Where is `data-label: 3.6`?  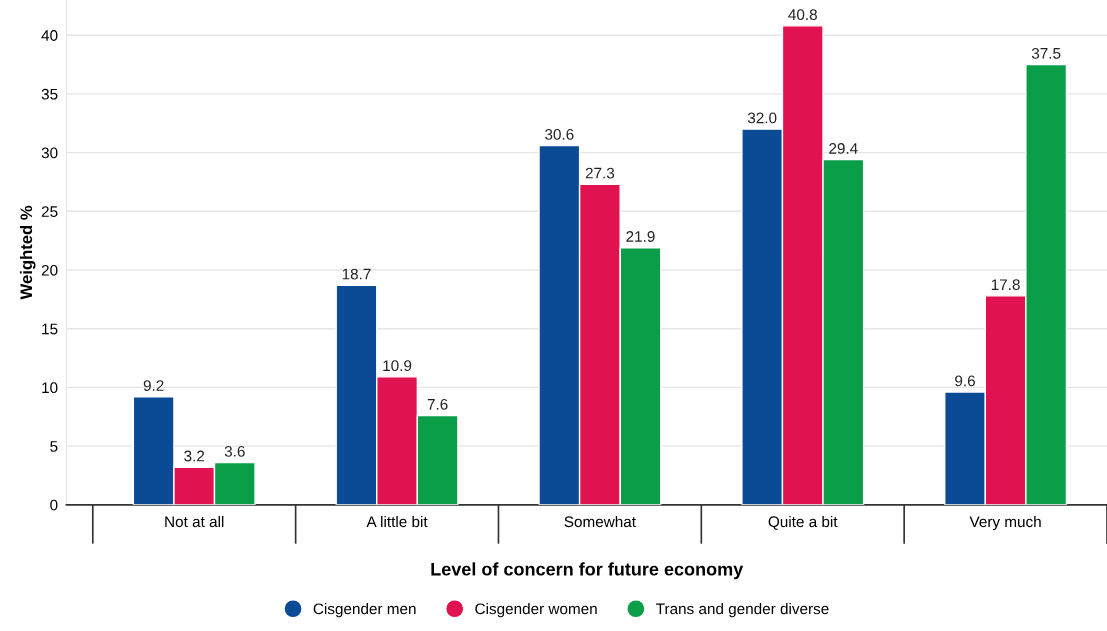
data-label: 3.6 is located at coordinates (234, 451).